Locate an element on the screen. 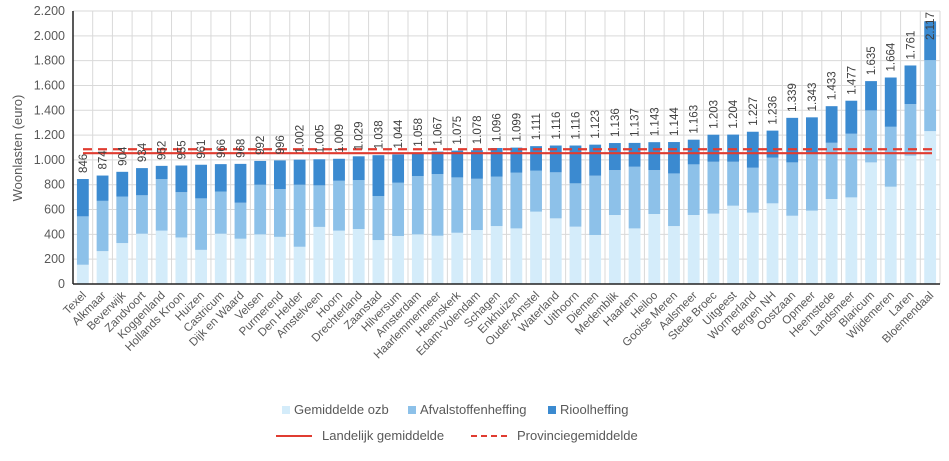 This screenshot has height=461, width=949. data-label-total: 1.433 is located at coordinates (833, 85).